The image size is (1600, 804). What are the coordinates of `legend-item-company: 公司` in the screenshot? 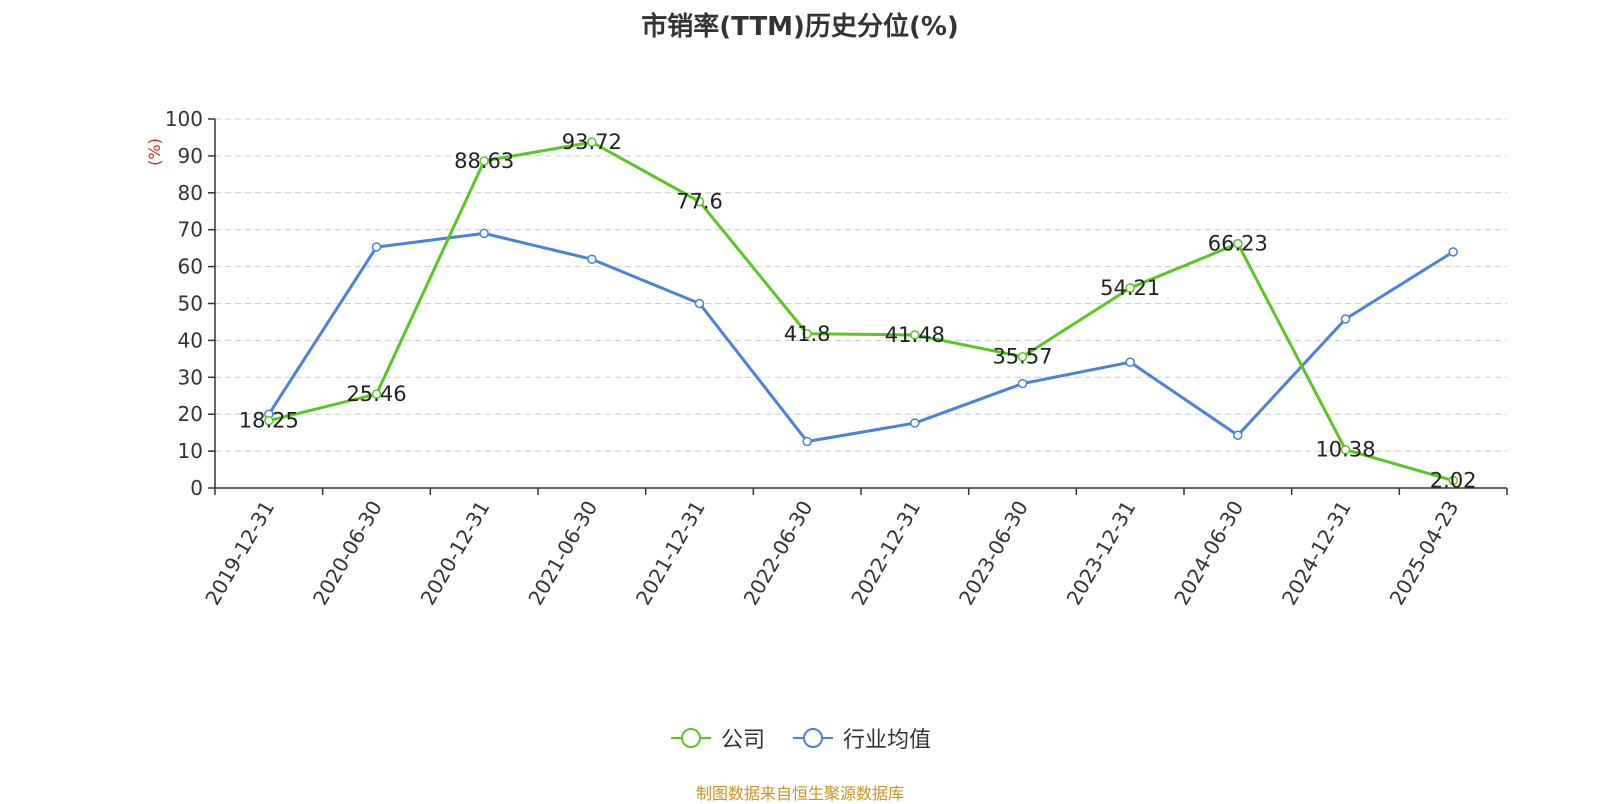 It's located at (717, 738).